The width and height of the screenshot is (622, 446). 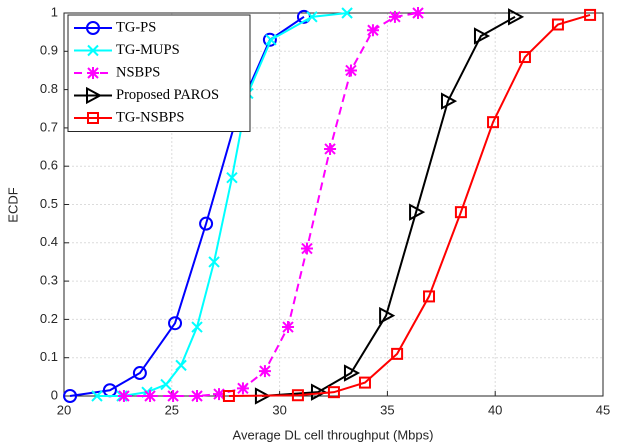 What do you see at coordinates (136, 27) in the screenshot?
I see `legend-label: TG-PS` at bounding box center [136, 27].